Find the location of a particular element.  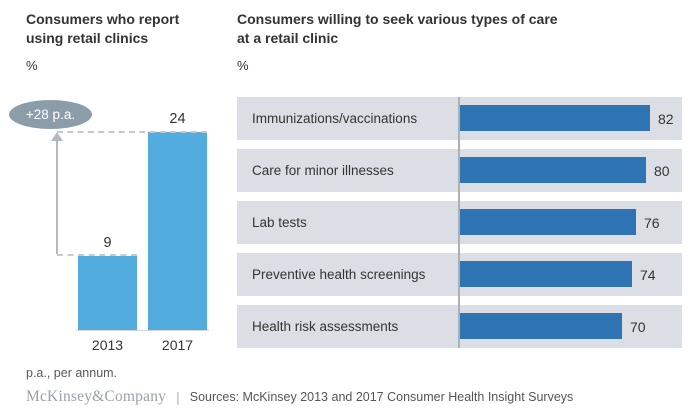

mckinsey-logo: McKinsey&Company is located at coordinates (96, 396).